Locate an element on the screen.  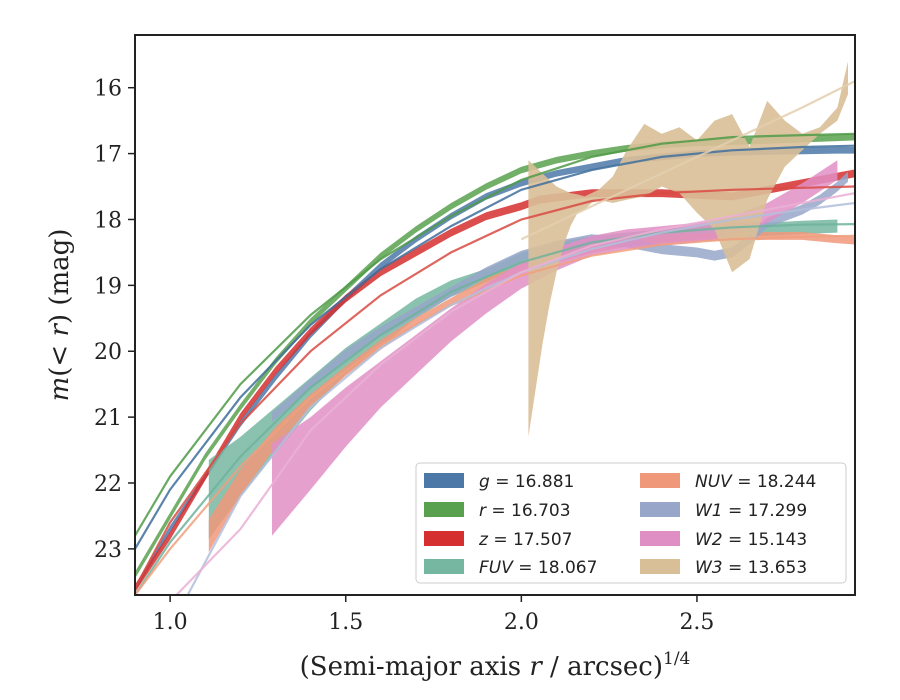
legend-swatch-w3 is located at coordinates (660, 566).